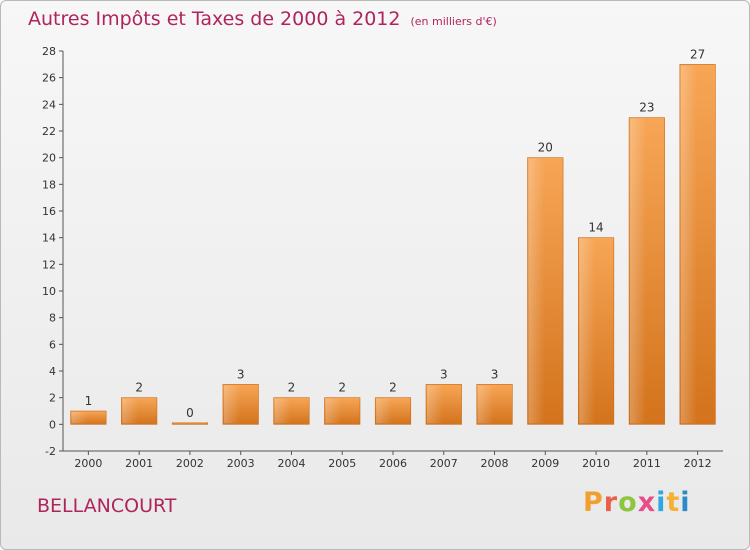 This screenshot has width=750, height=550. I want to click on y-tick-label: 10, so click(49, 291).